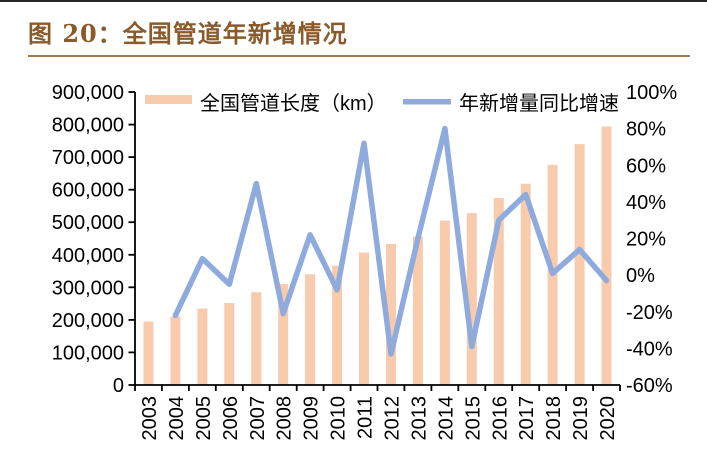 Image resolution: width=707 pixels, height=465 pixels. I want to click on right-axis-labels: -60% -40% -20% 0% 20% 40% 60% 80% 100%, so click(651, 239).